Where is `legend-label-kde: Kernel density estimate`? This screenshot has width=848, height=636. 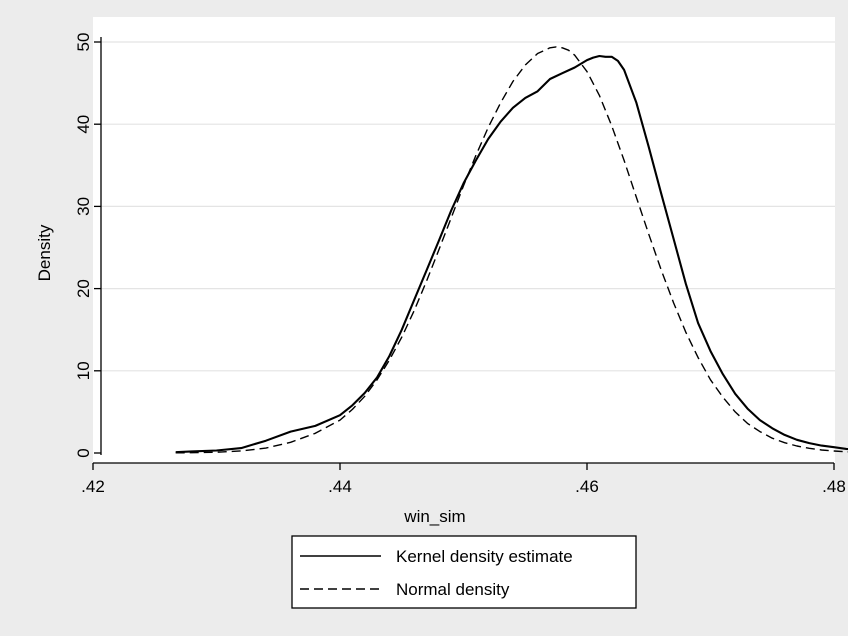
legend-label-kde: Kernel density estimate is located at coordinates (484, 556).